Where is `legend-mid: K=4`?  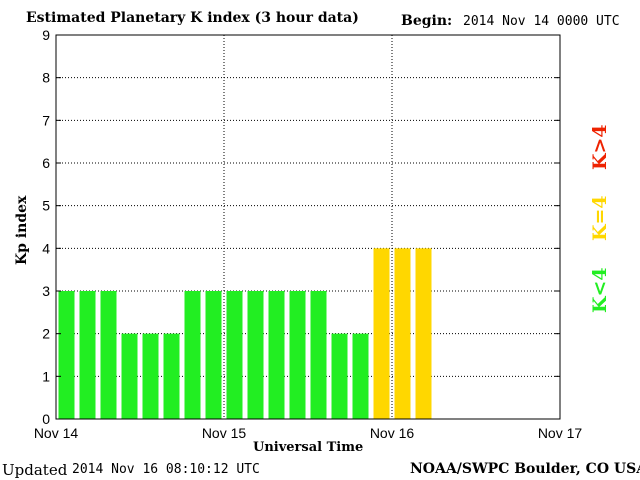 legend-mid: K=4 is located at coordinates (600, 218).